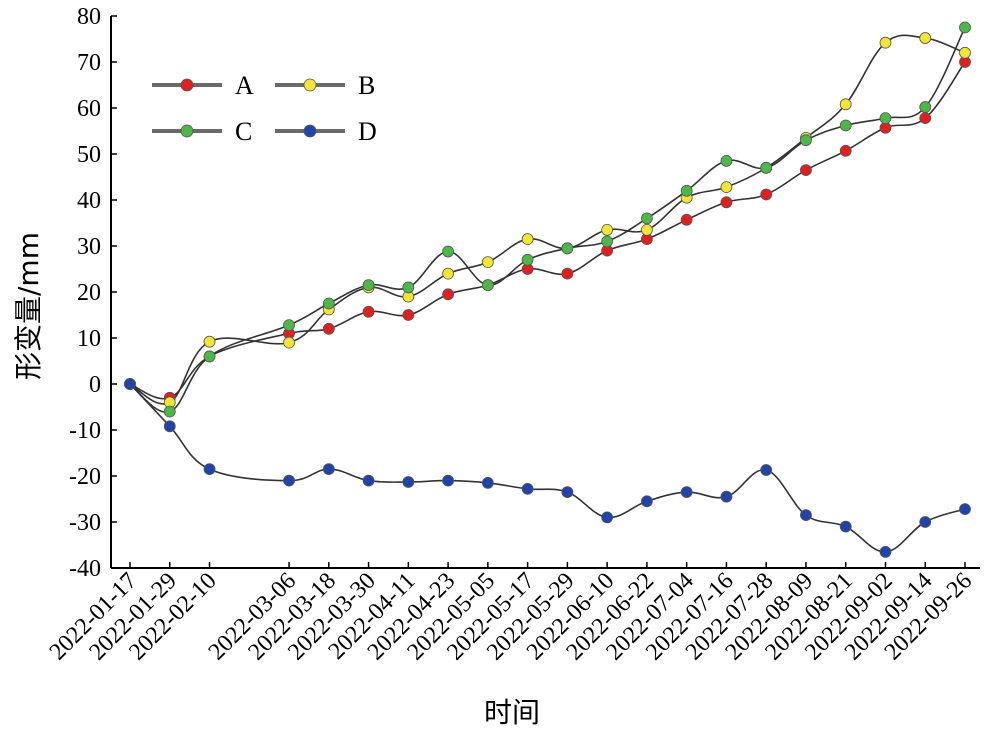 The image size is (1000, 736). Describe the element at coordinates (366, 85) in the screenshot. I see `legend-label: B` at that location.